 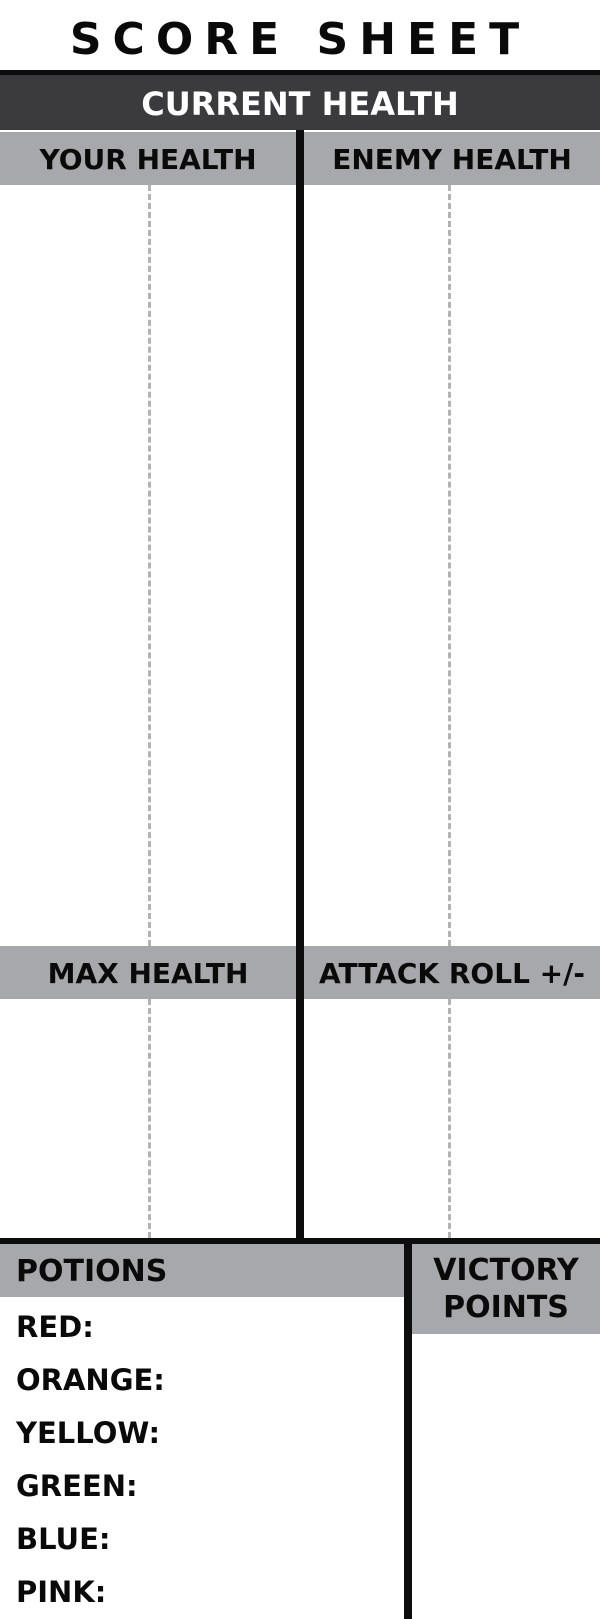 What do you see at coordinates (63, 1539) in the screenshot?
I see `potion-blue: BLUE:` at bounding box center [63, 1539].